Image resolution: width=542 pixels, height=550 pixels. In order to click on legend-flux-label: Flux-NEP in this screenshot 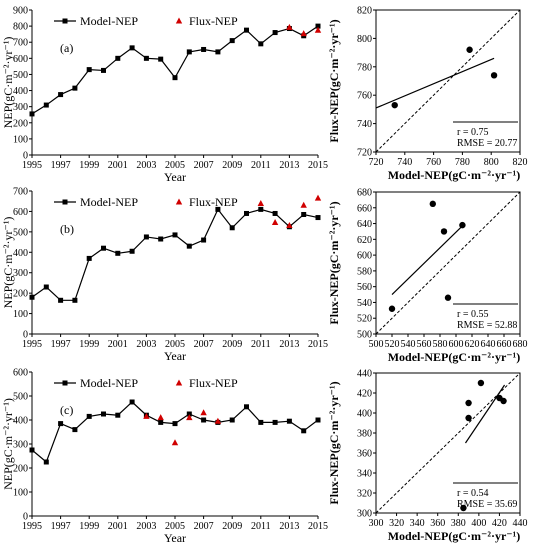, I will do `click(213, 383)`.